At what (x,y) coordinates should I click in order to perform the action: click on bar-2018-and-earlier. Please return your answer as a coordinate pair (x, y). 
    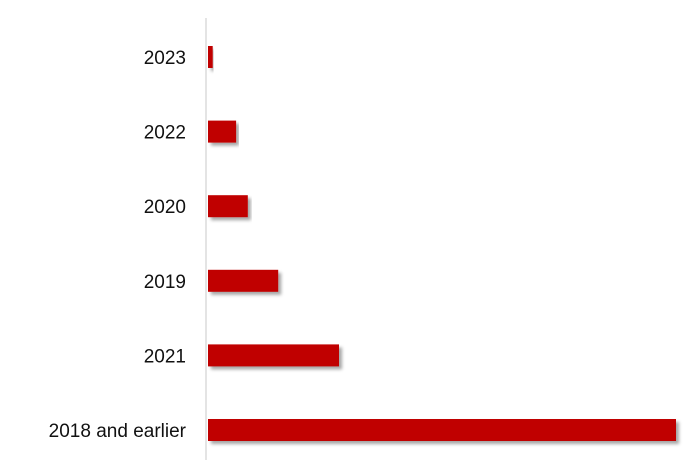
    Looking at the image, I should click on (442, 430).